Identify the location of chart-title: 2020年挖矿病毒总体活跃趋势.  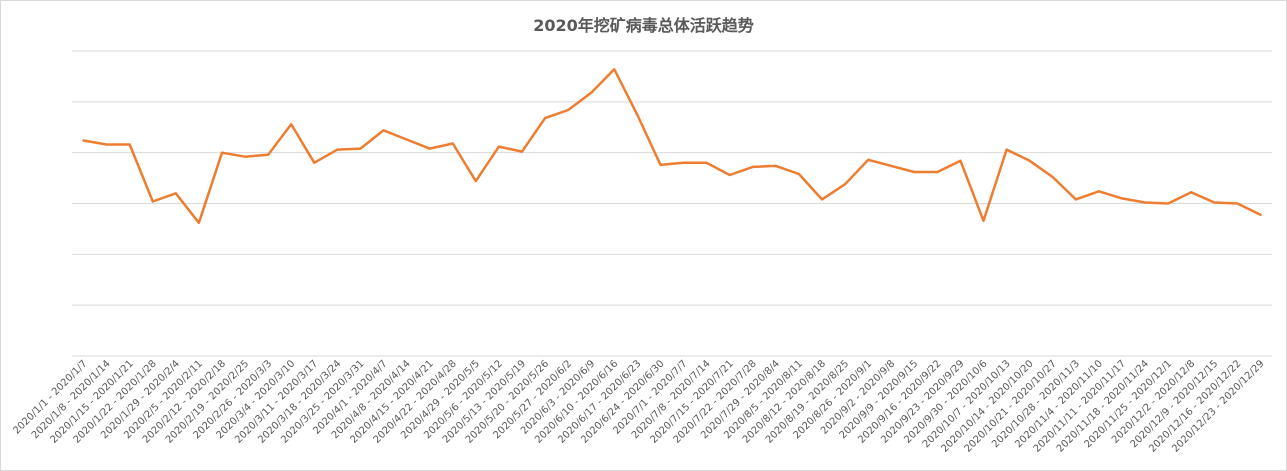
(643, 25).